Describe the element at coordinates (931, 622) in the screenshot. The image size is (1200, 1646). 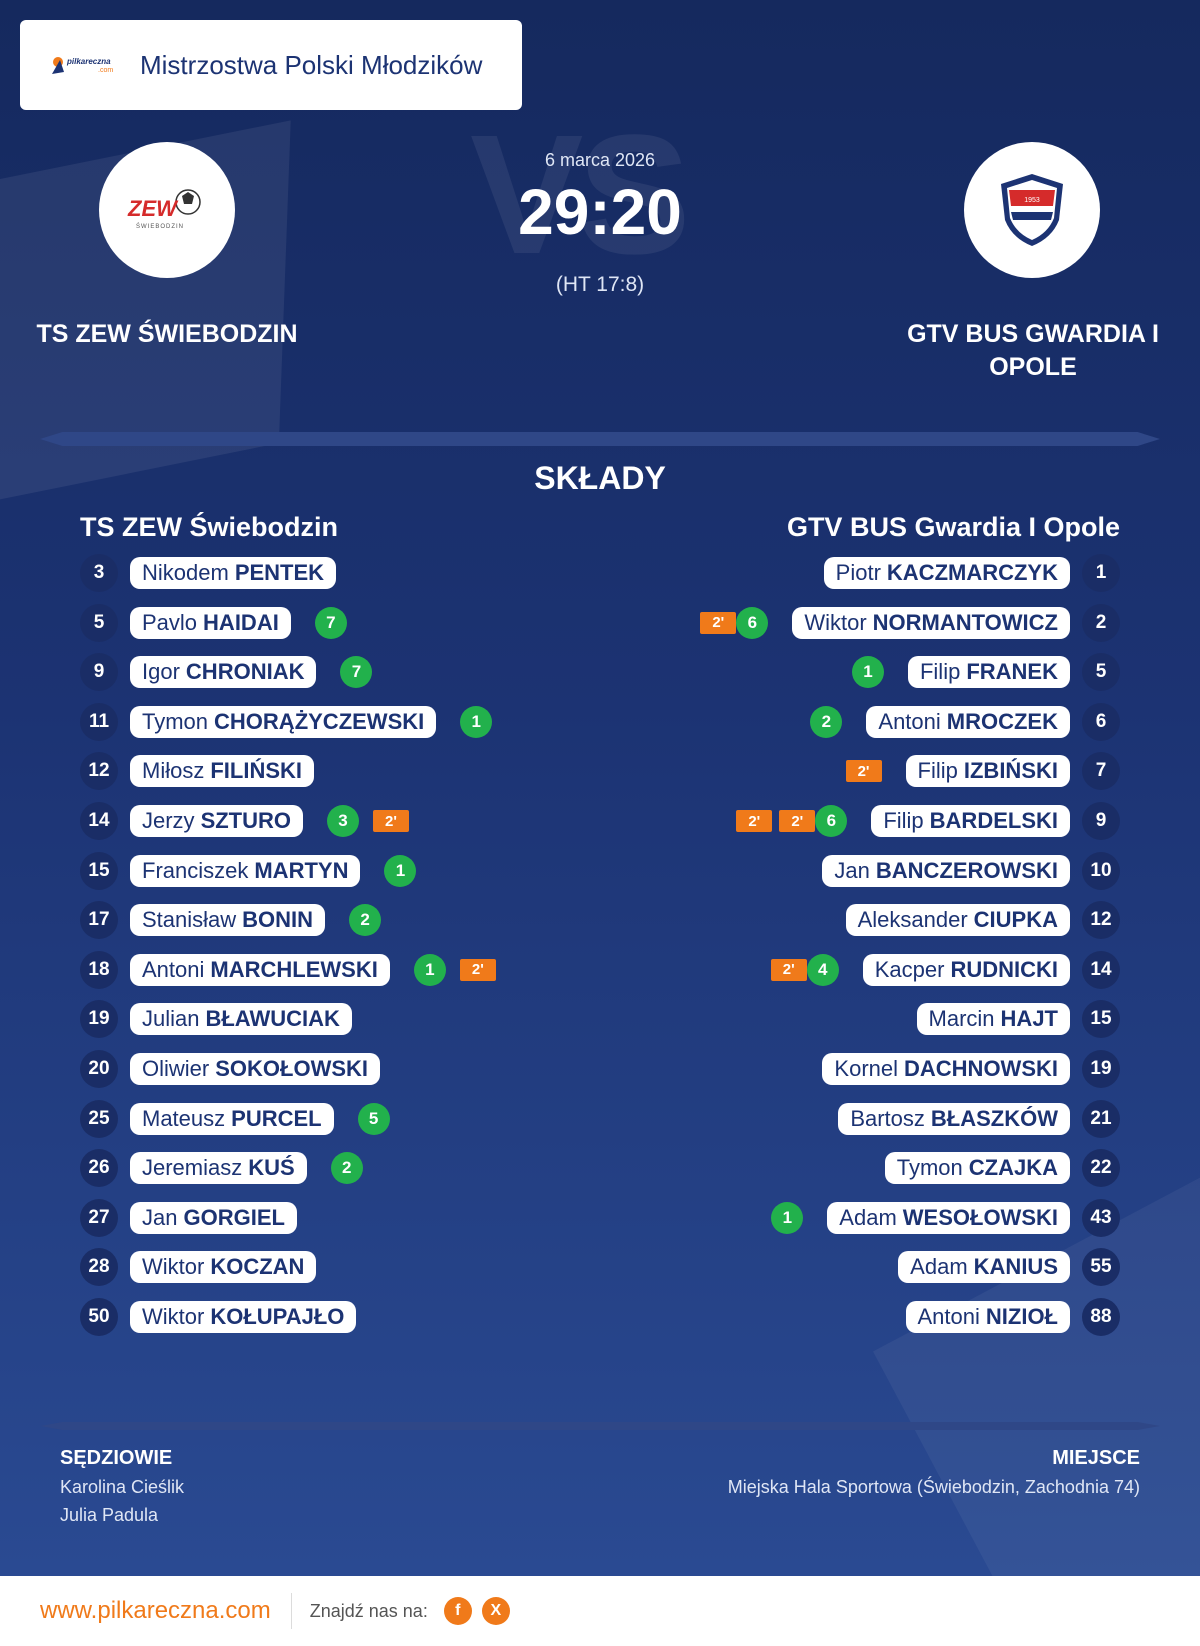
I see `player-name-pill: Wiktor NORMANTOWICZ` at that location.